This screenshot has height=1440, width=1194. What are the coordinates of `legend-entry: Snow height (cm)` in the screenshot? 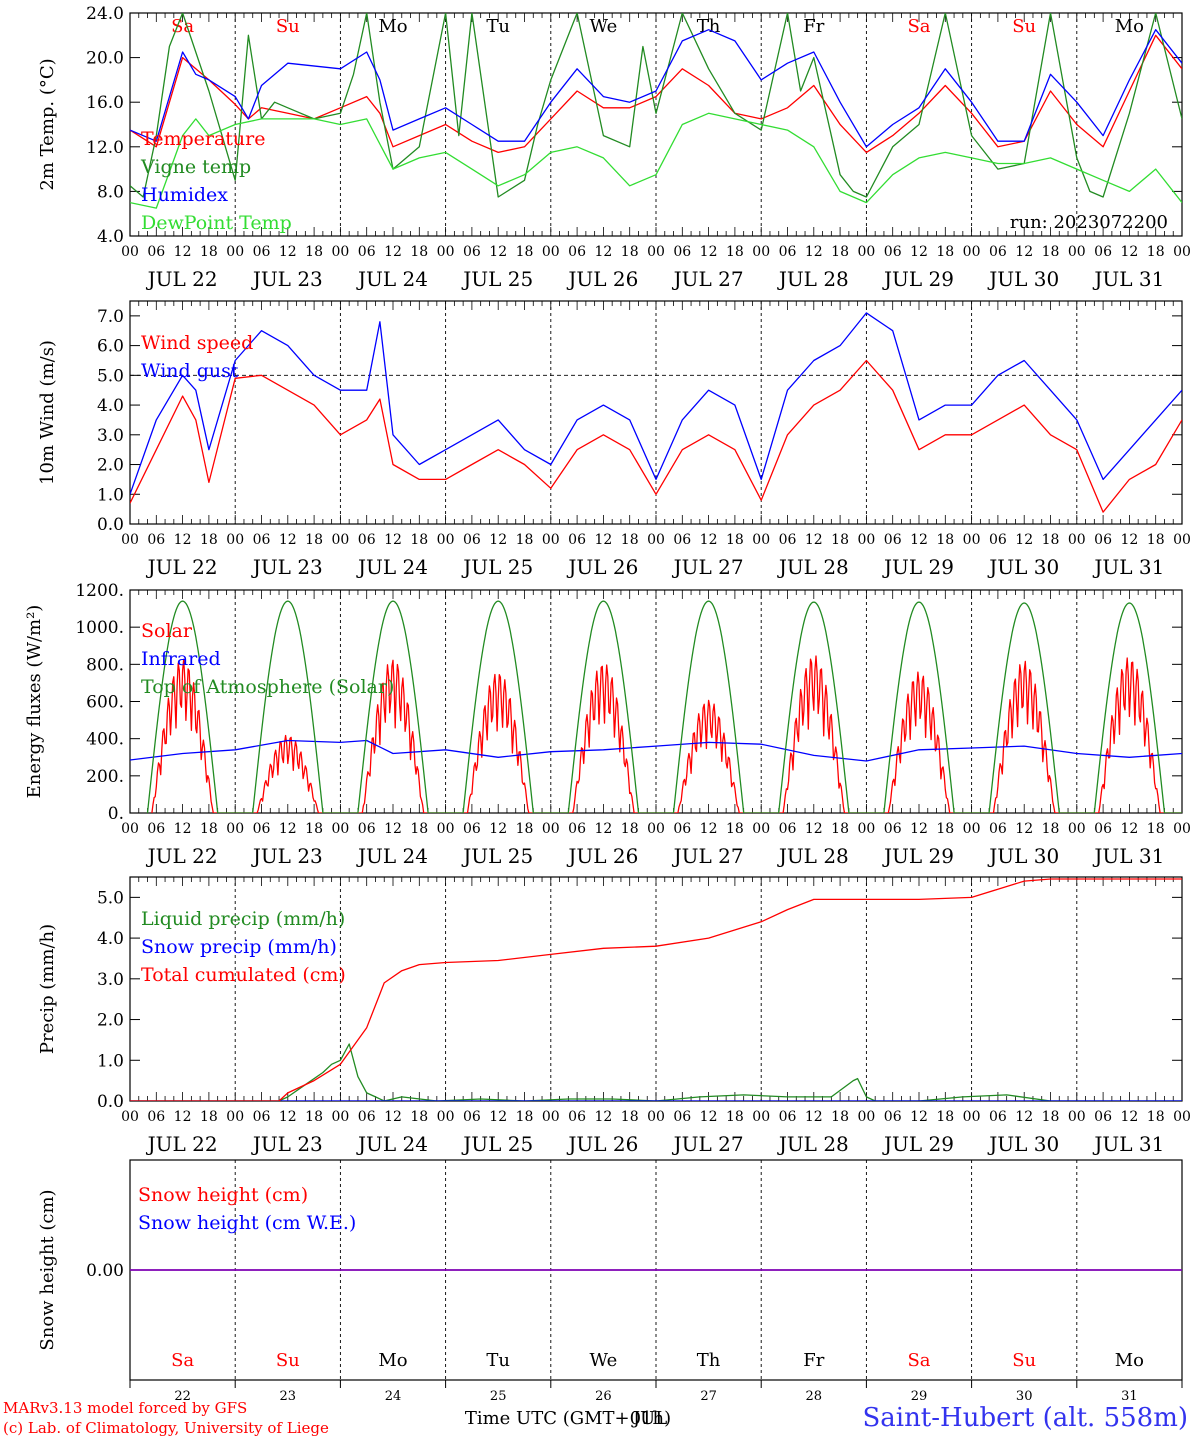 It's located at (223, 1195).